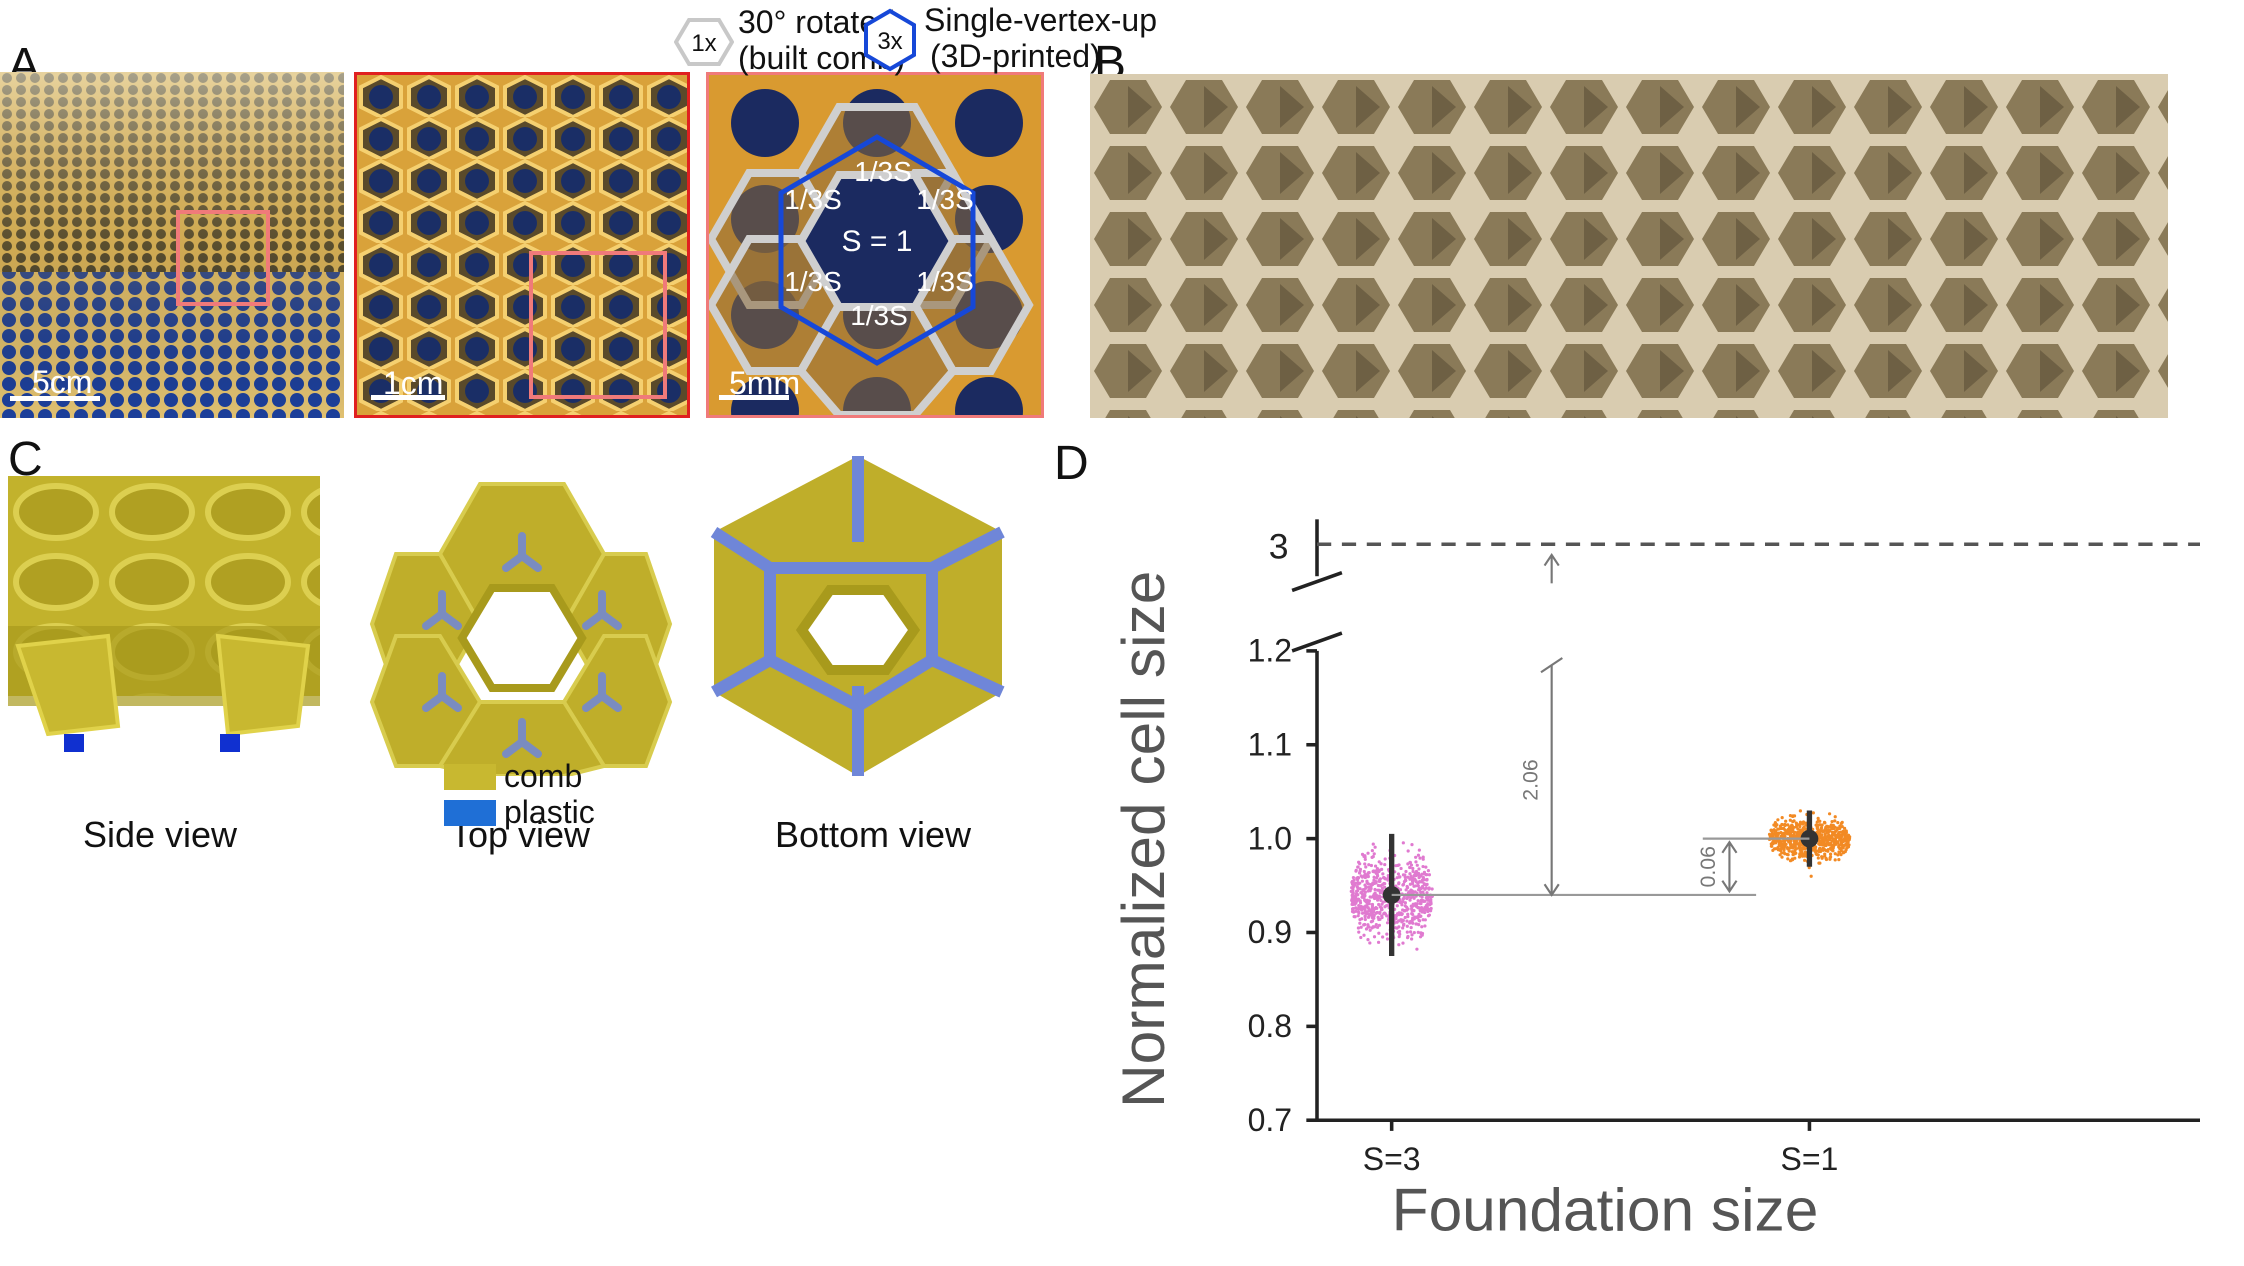  Describe the element at coordinates (813, 199) in the screenshot. I see `hex-label-upper-left: 1/3S` at that location.